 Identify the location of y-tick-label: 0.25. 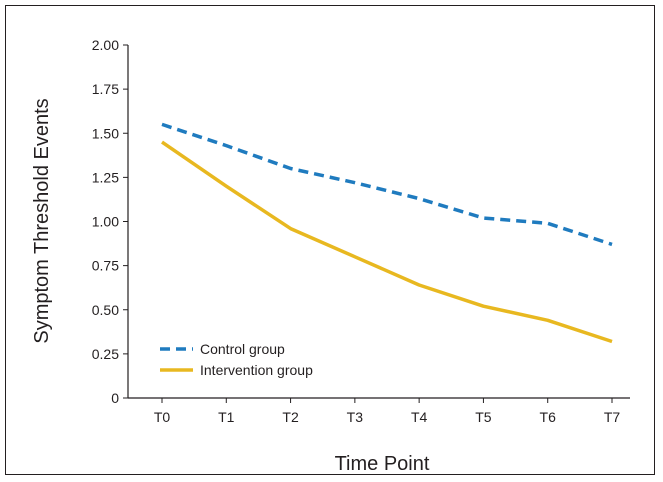
(105, 354).